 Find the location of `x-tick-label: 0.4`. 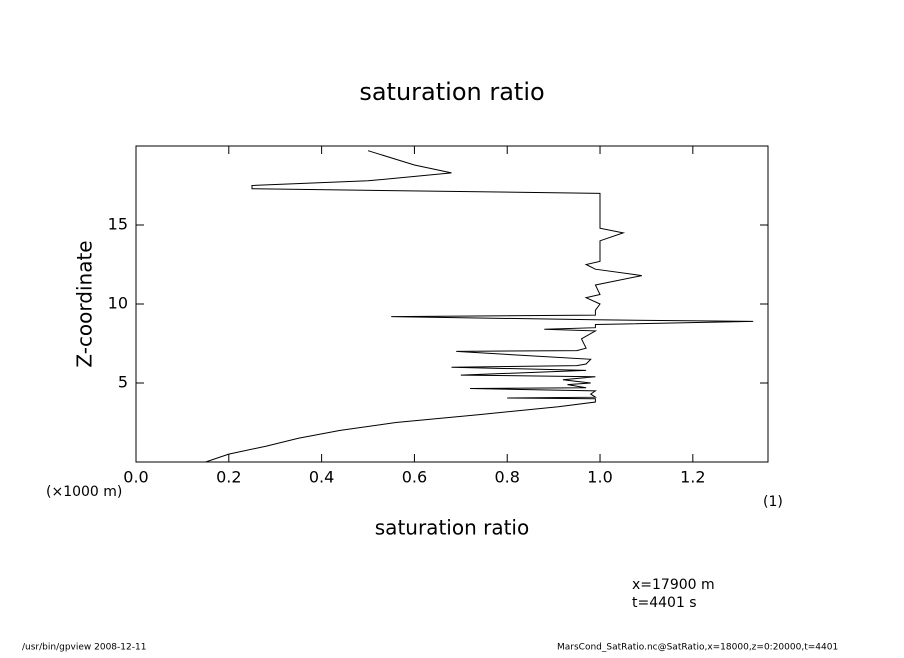

x-tick-label: 0.4 is located at coordinates (321, 477).